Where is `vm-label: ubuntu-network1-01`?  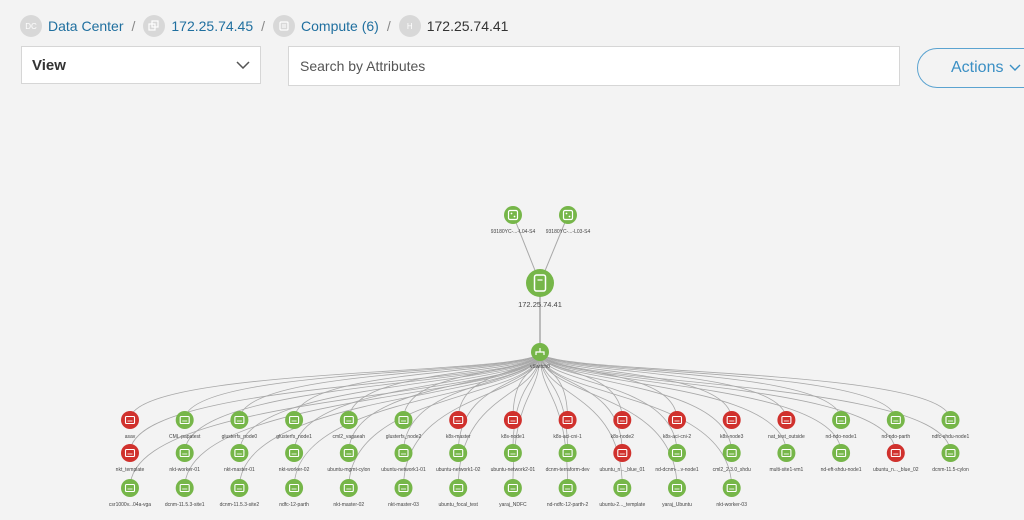
vm-label: ubuntu-network1-01 is located at coordinates (403, 470).